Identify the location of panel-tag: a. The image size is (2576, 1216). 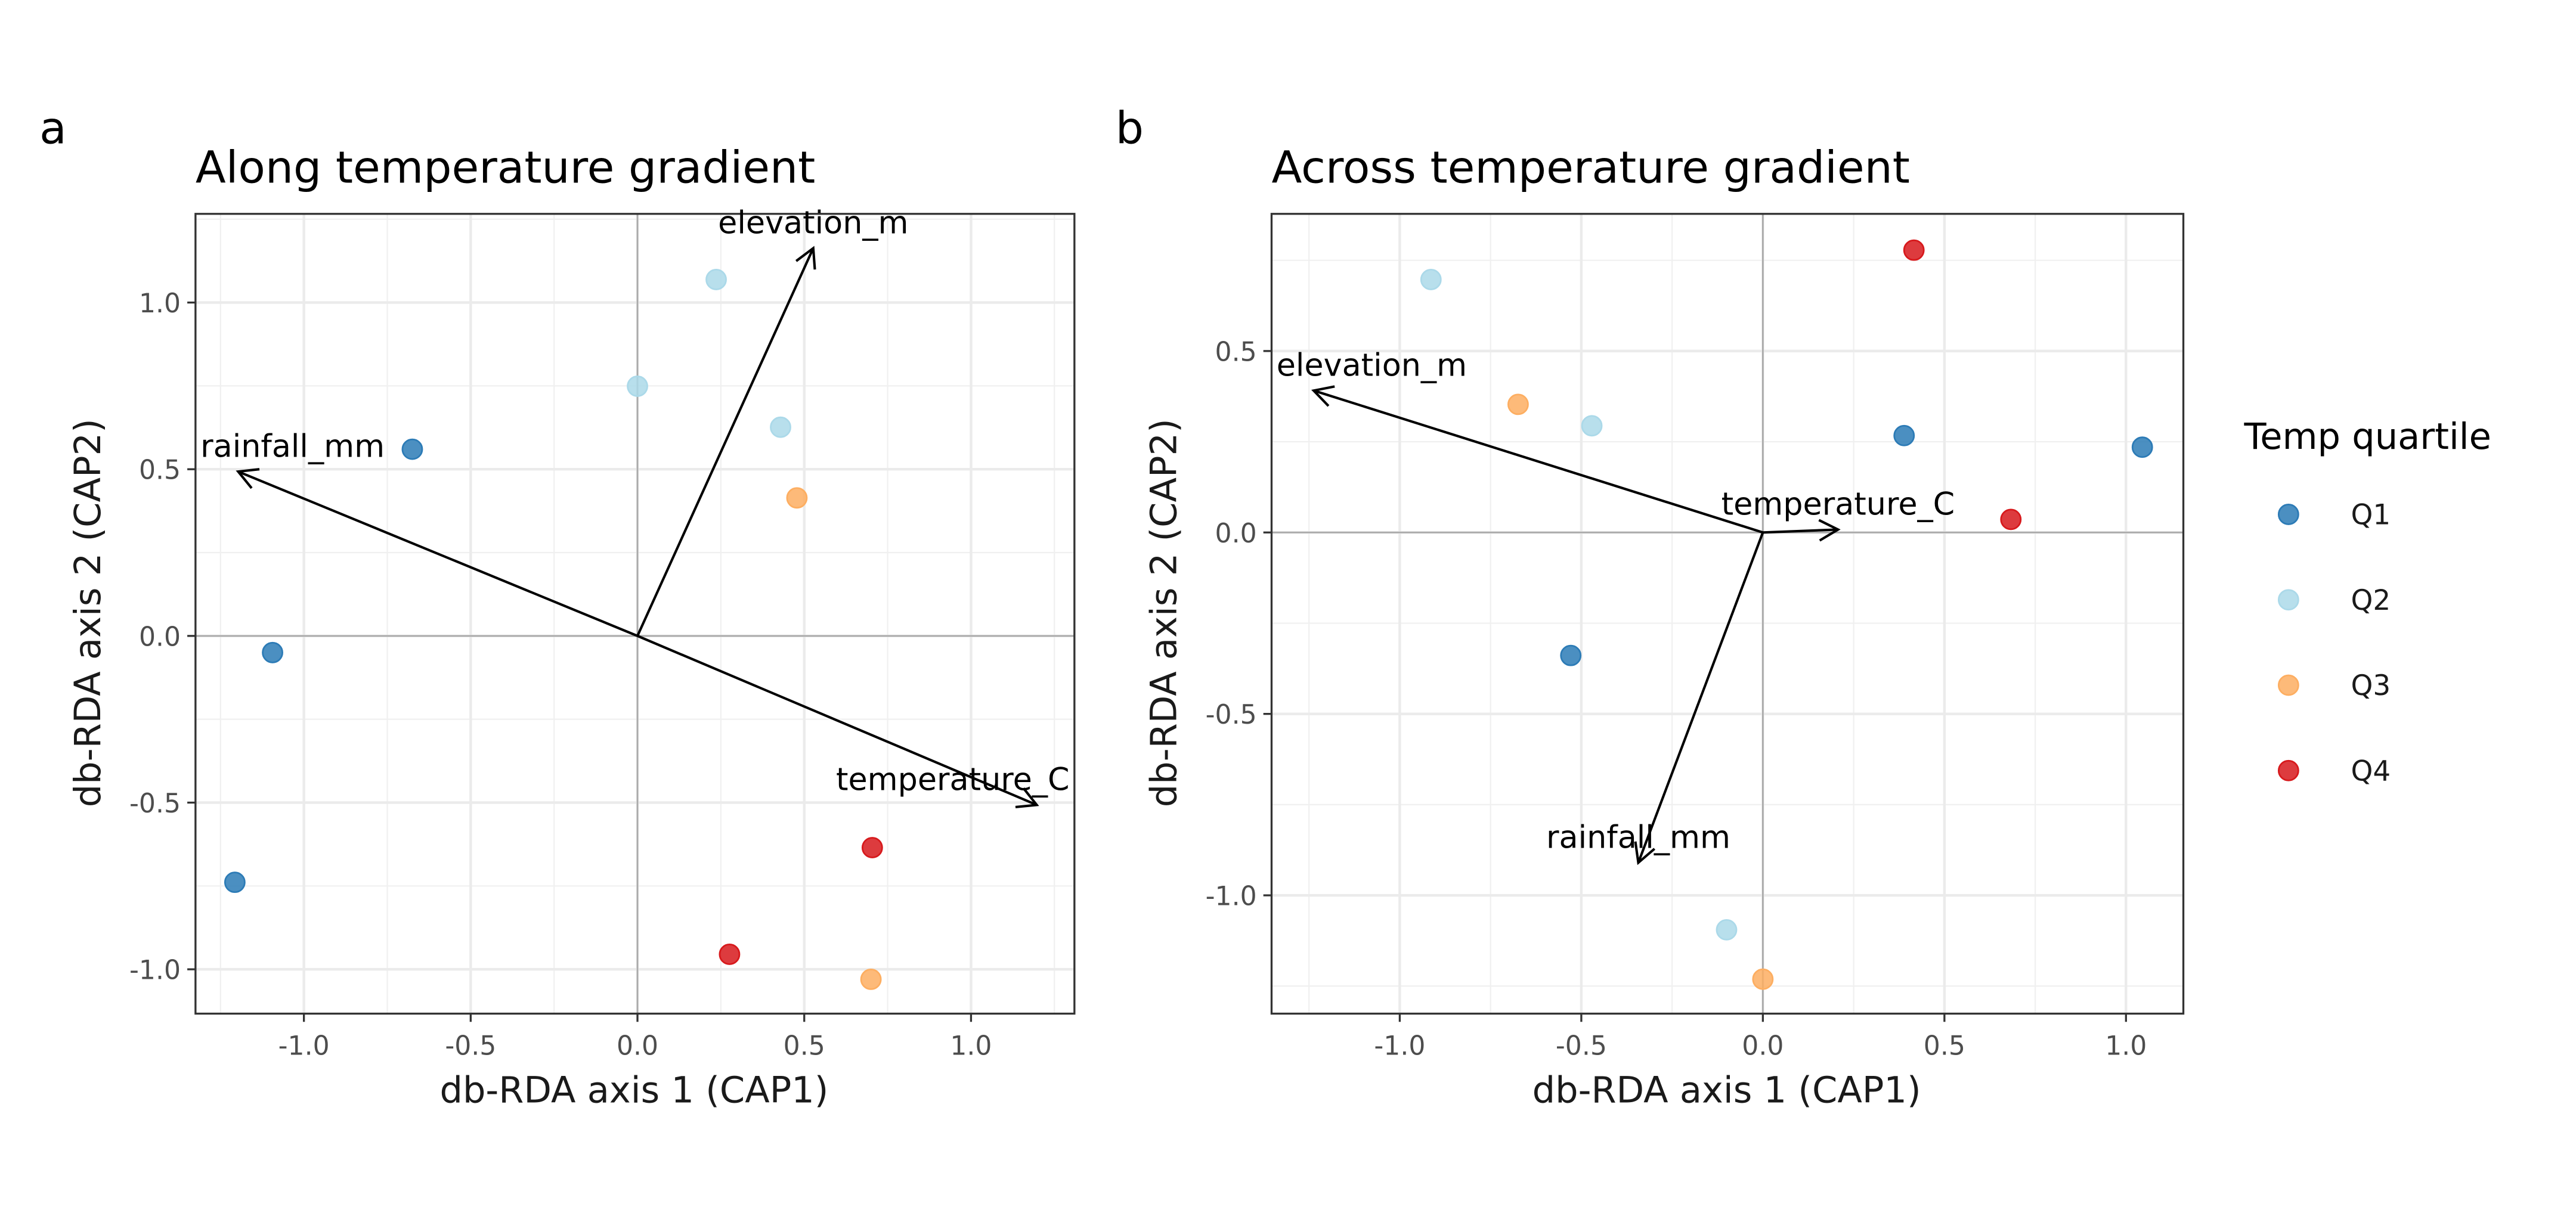
(53, 128).